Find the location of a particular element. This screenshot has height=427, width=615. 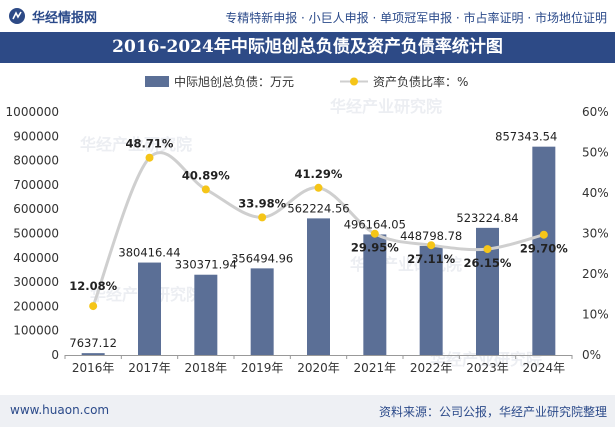

y-right-tick-label: 0% is located at coordinates (591, 355).